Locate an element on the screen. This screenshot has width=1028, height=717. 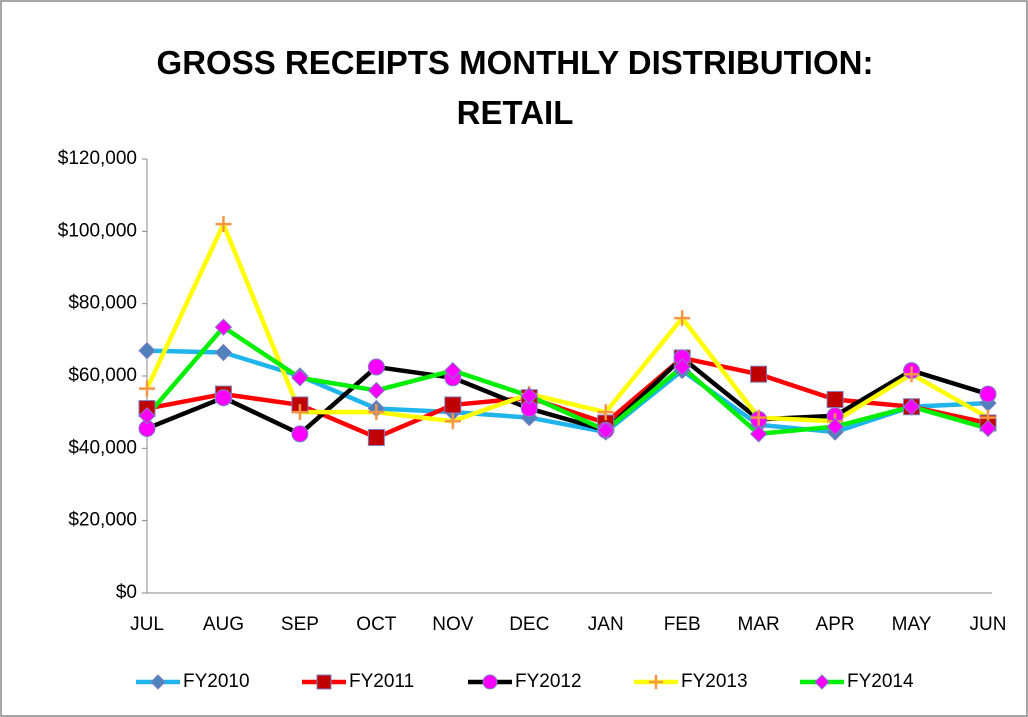
x-tick-label: SEP is located at coordinates (300, 624).